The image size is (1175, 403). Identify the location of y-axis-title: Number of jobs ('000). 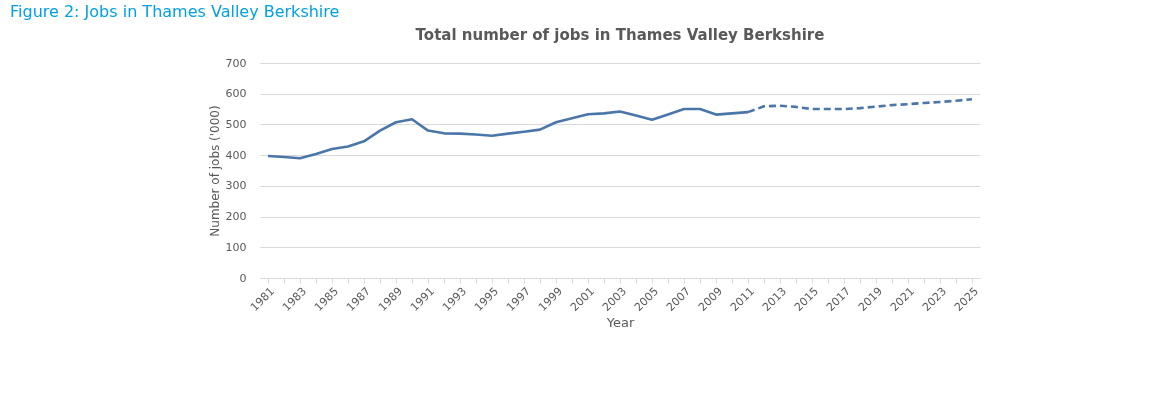
(214, 171).